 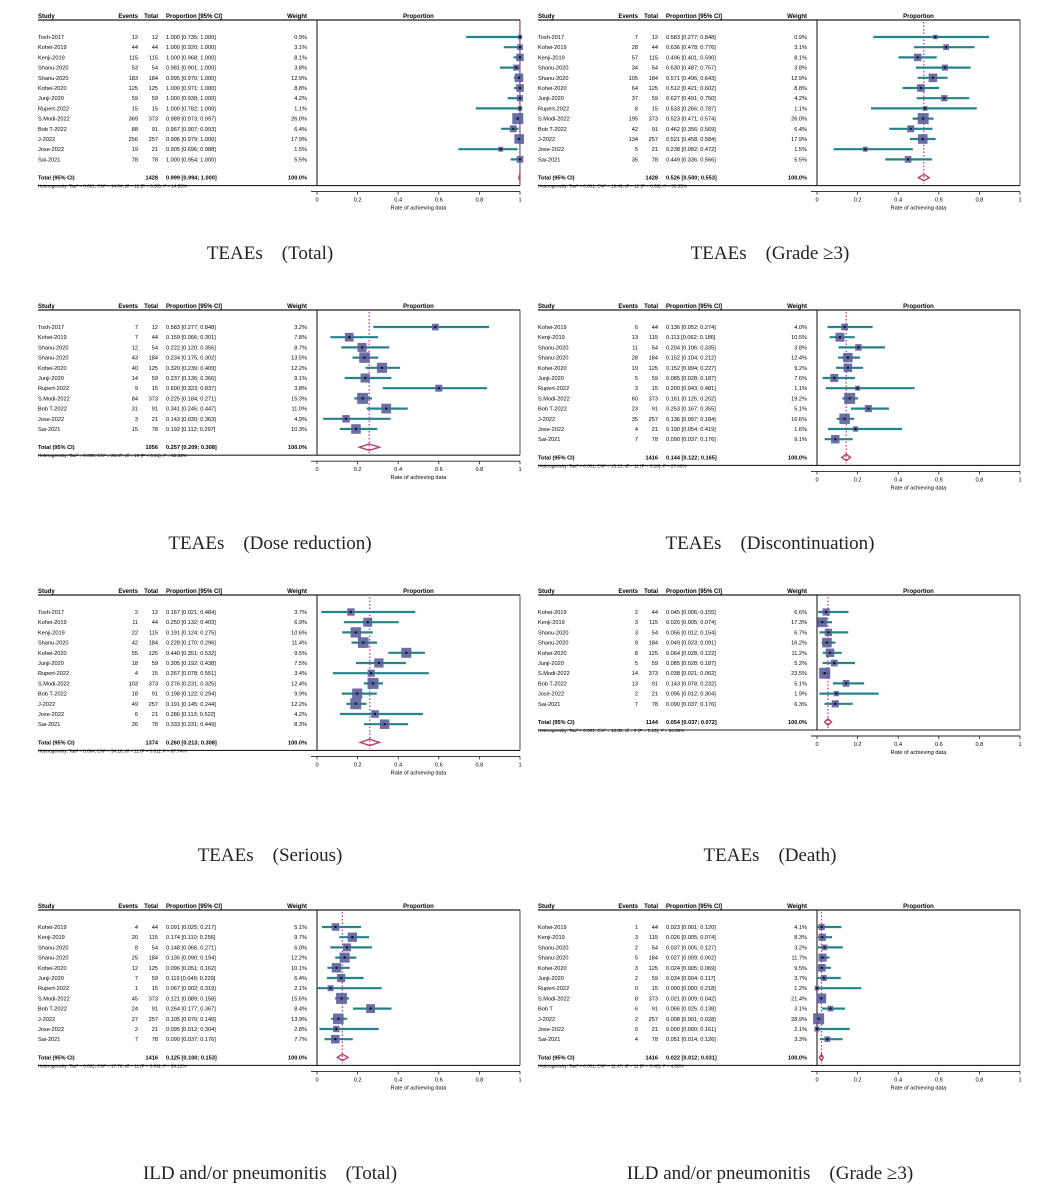 What do you see at coordinates (552, 684) in the screenshot?
I see `study-name: Bob T-2022` at bounding box center [552, 684].